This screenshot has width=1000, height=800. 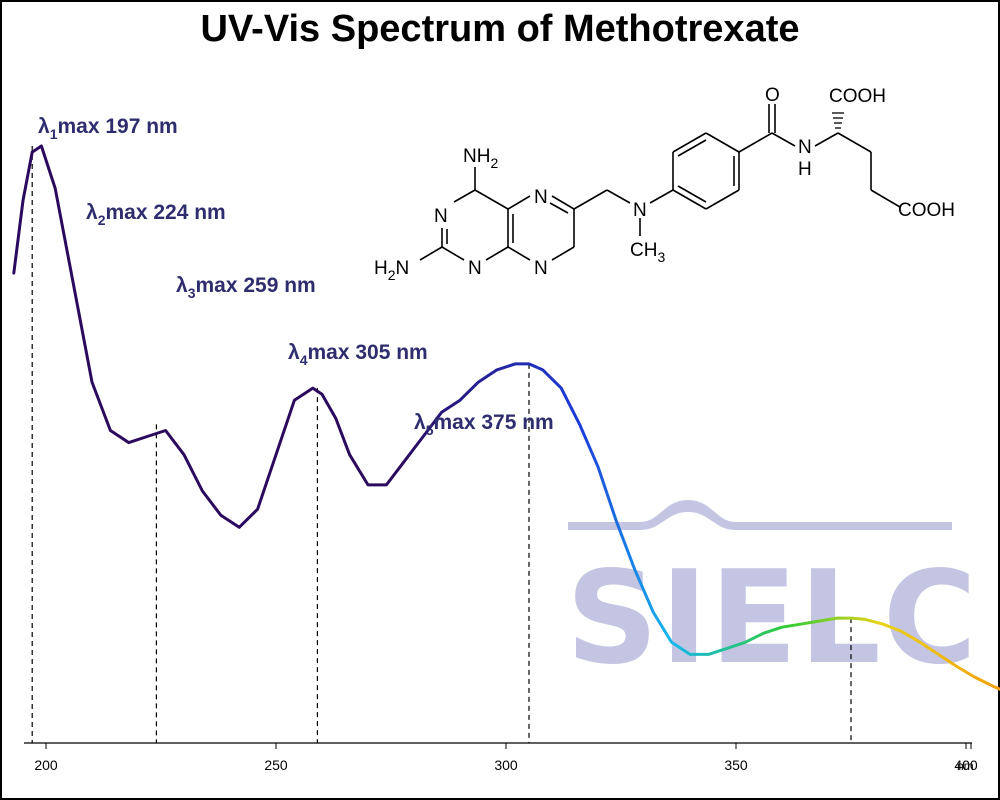 I want to click on peak-label: λ5max 375 nm, so click(x=484, y=424).